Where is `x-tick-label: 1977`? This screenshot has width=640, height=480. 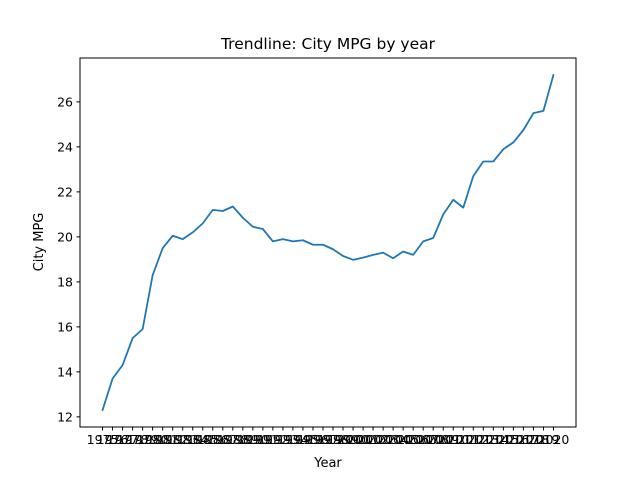
x-tick-label: 1977 is located at coordinates (123, 439).